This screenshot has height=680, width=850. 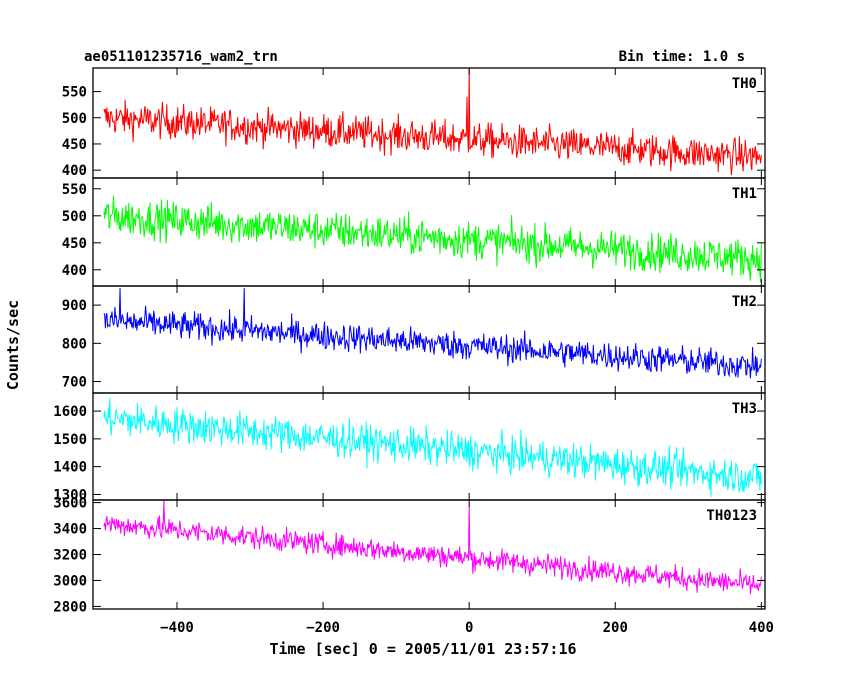 I want to click on y-tick-label: 1500, so click(x=70, y=440).